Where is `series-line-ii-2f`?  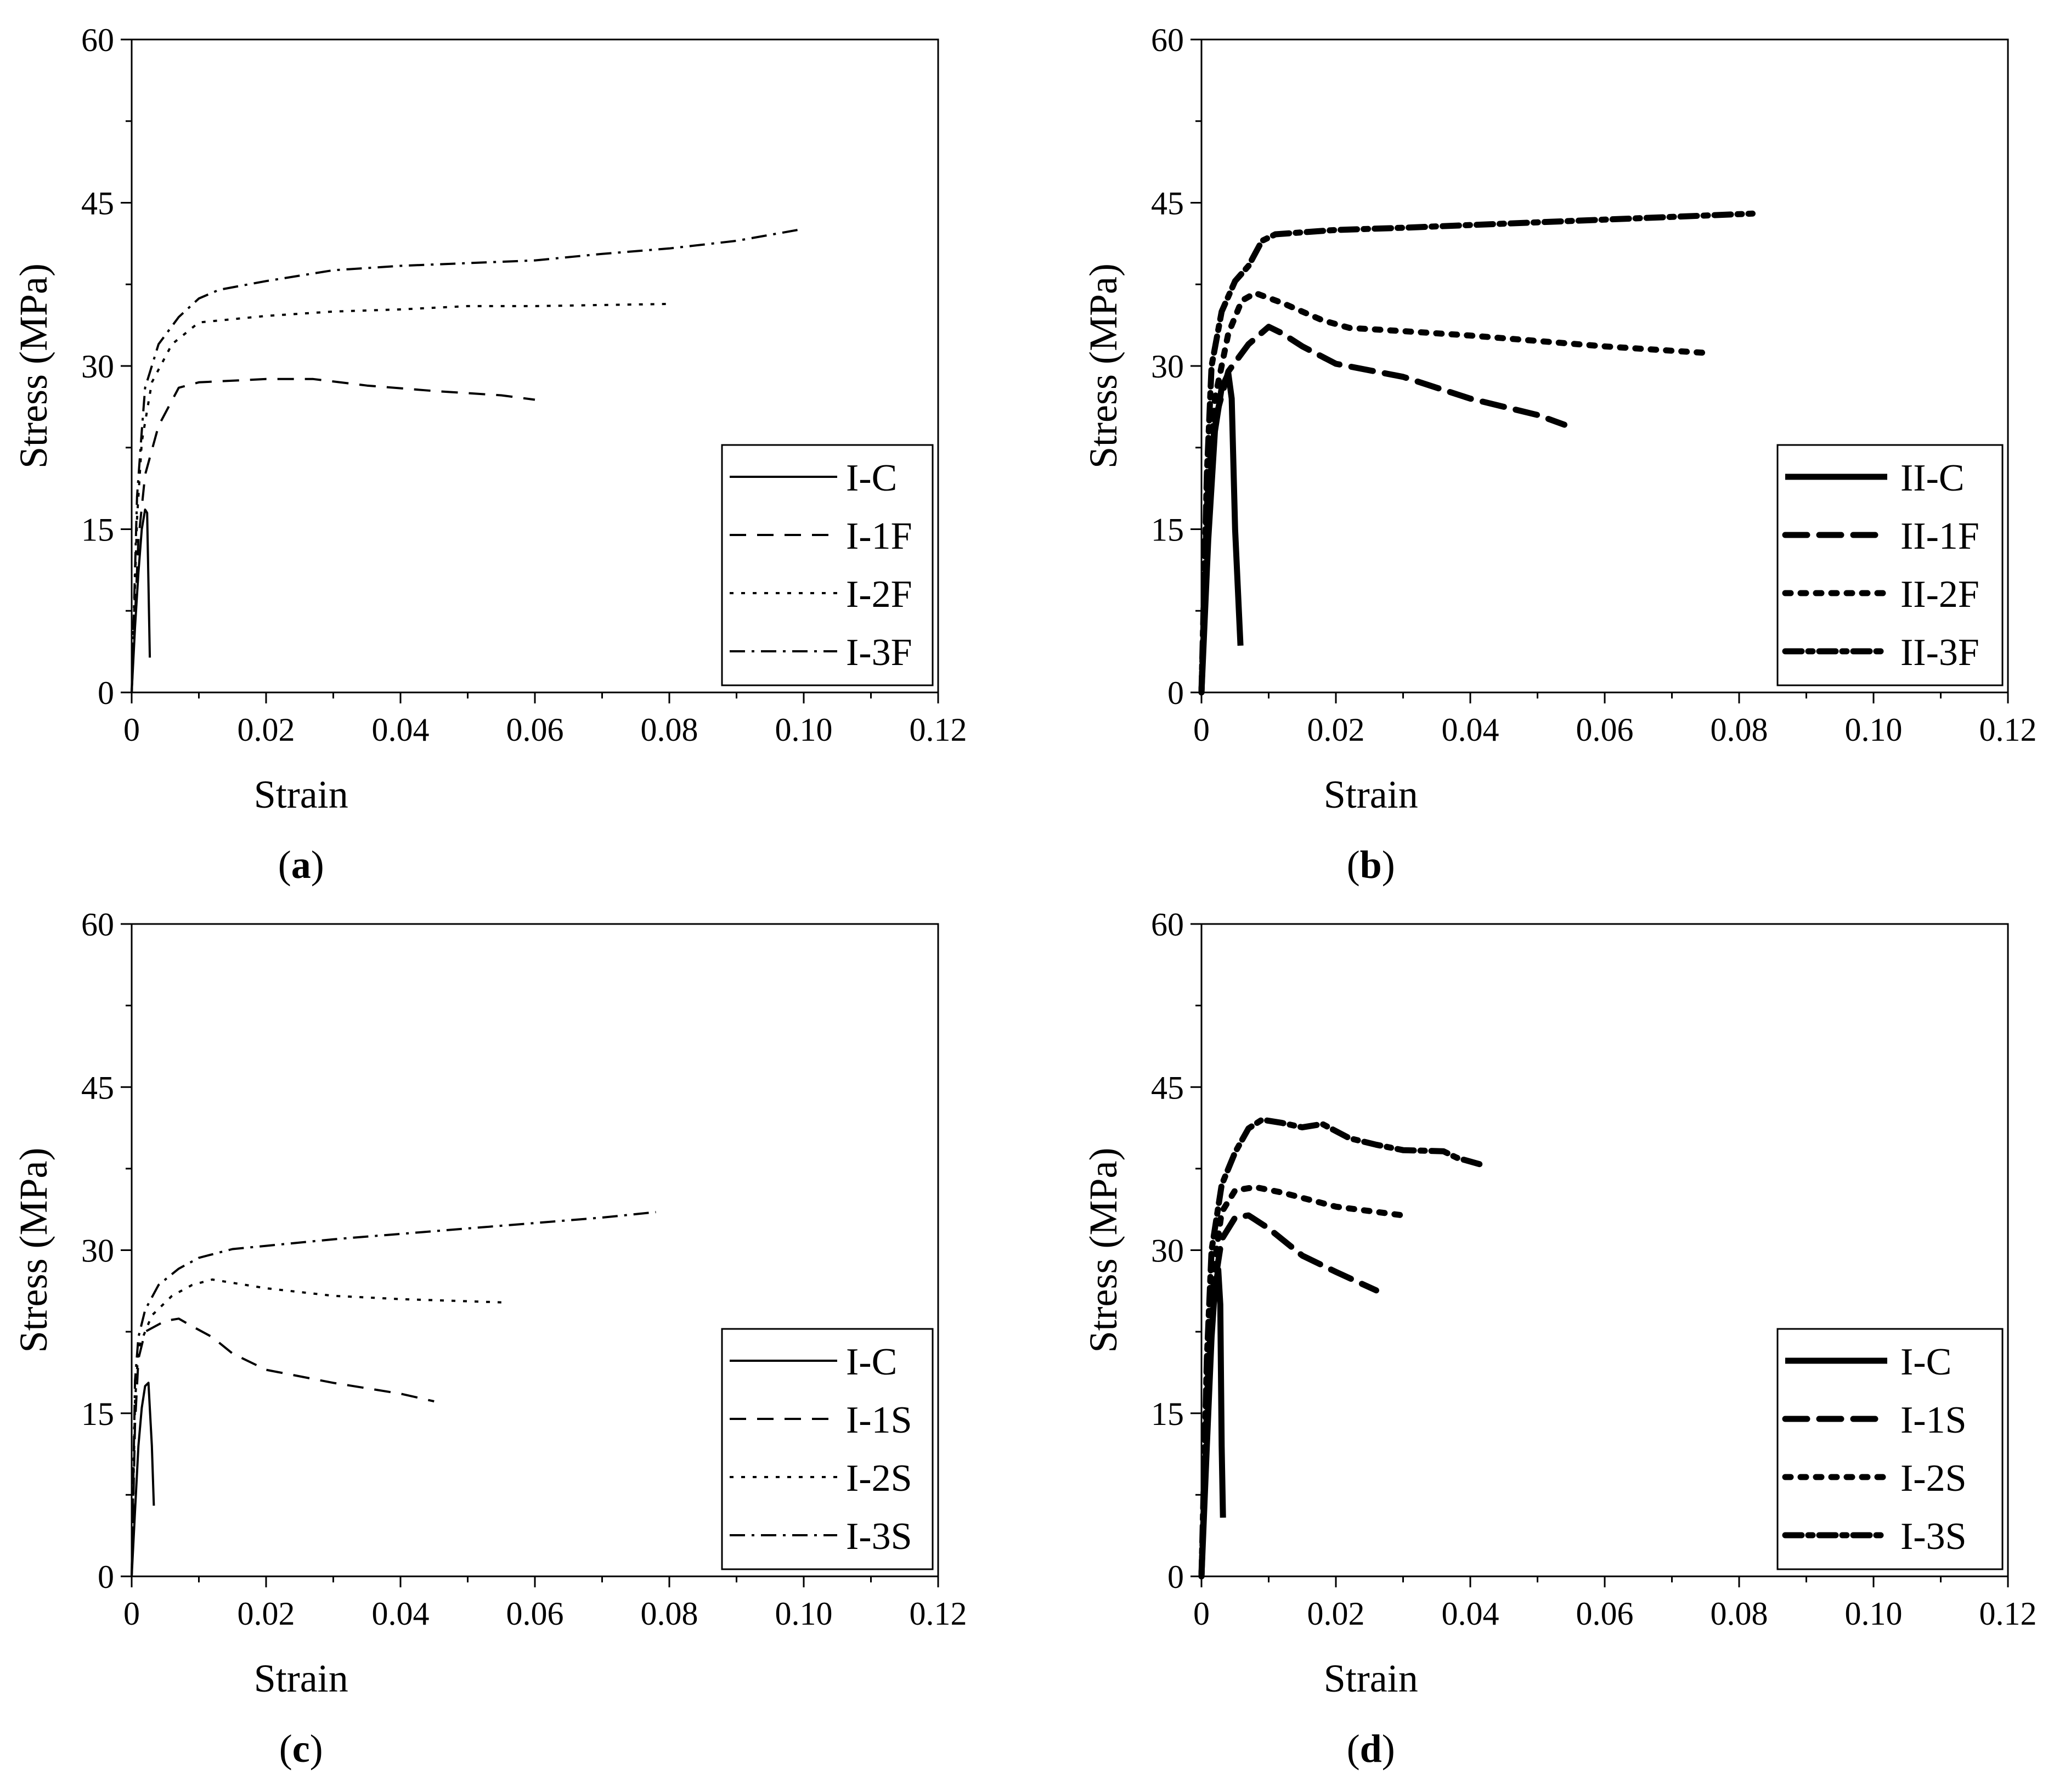 series-line-ii-2f is located at coordinates (1453, 493).